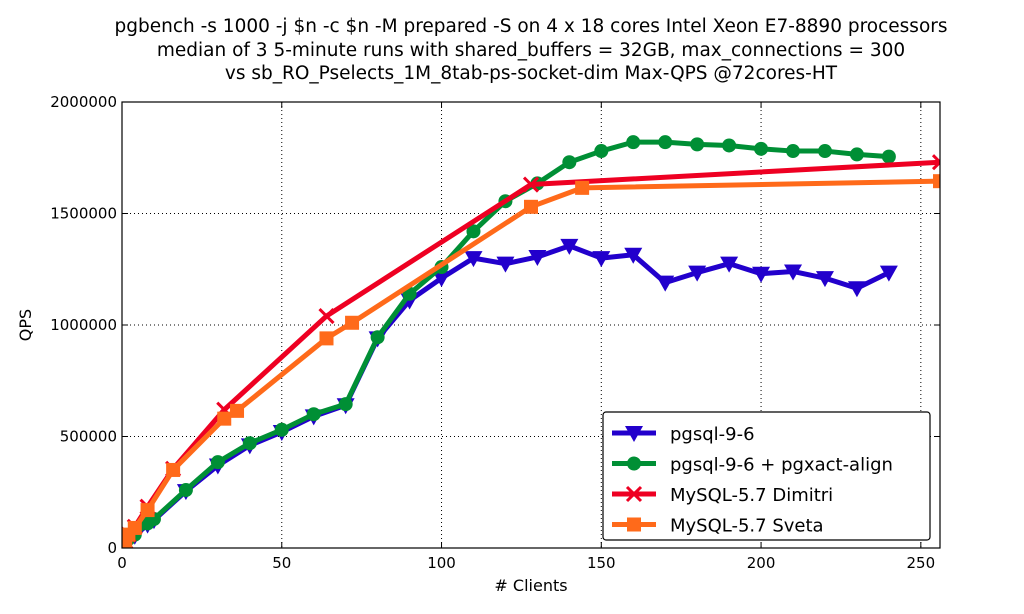 Image resolution: width=1024 pixels, height=614 pixels. I want to click on legend-item: MySQL-5.7 Dimitri, so click(722, 495).